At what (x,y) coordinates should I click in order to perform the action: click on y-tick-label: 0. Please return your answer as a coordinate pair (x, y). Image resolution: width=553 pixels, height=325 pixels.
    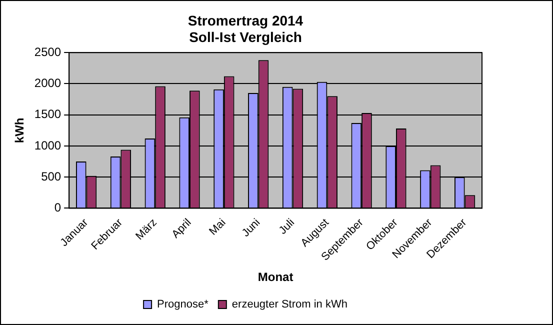
    Looking at the image, I should click on (58, 207).